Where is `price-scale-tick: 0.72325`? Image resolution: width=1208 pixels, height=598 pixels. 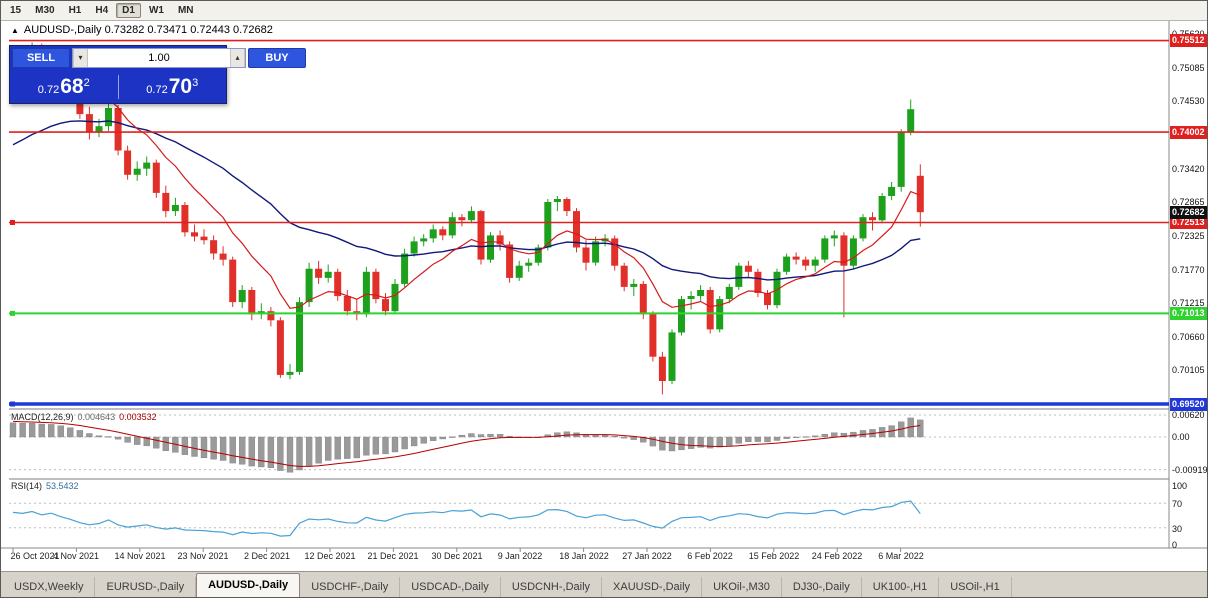 price-scale-tick: 0.72325 is located at coordinates (1188, 235).